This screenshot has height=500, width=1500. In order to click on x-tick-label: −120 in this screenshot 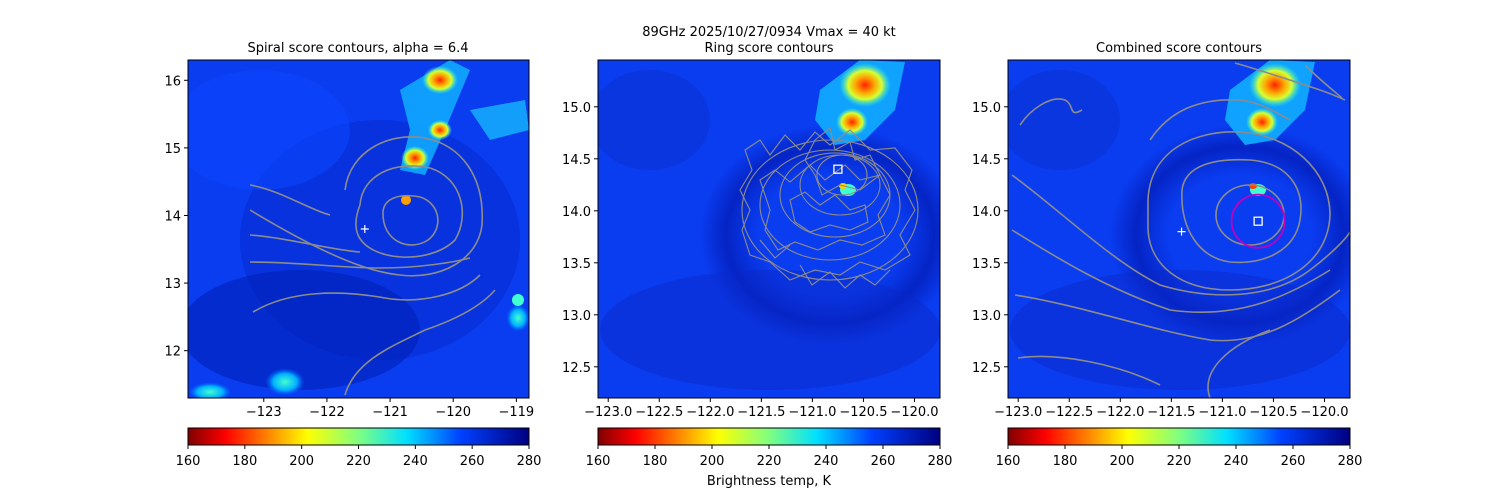, I will do `click(453, 412)`.